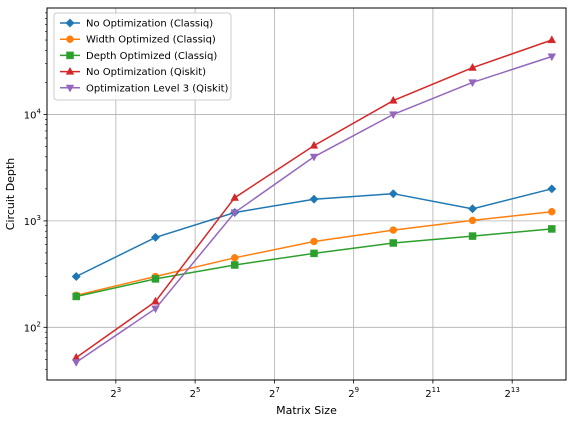 The width and height of the screenshot is (576, 423). I want to click on y-tick-label: 10², so click(32, 327).